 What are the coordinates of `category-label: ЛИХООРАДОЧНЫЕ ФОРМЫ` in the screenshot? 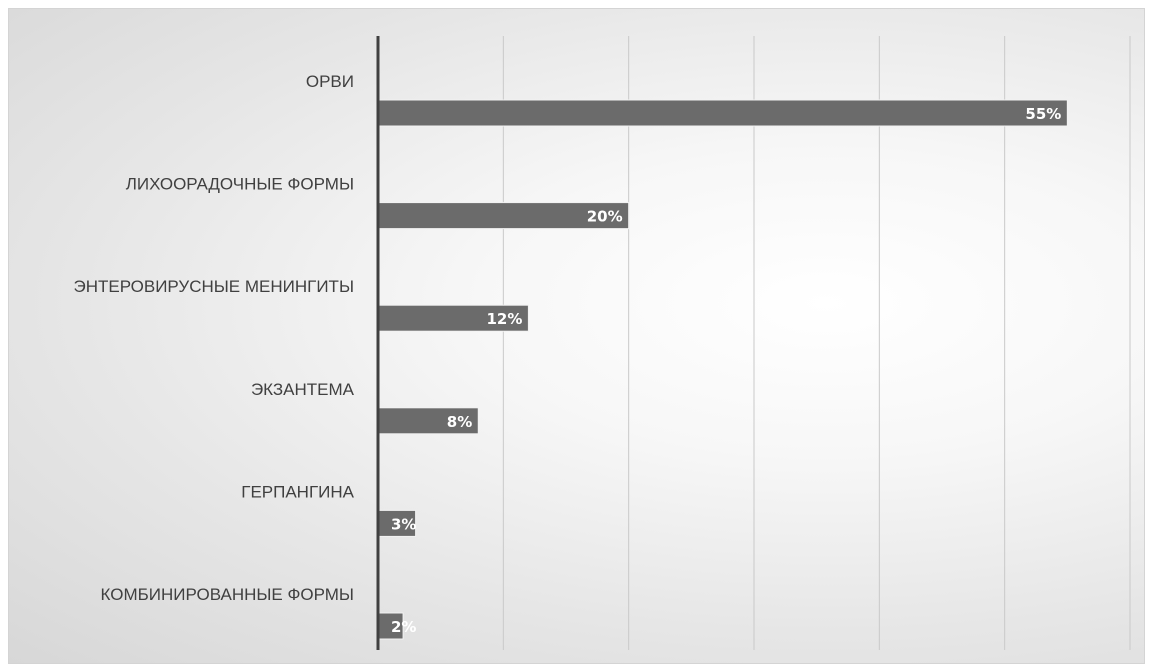 It's located at (240, 184).